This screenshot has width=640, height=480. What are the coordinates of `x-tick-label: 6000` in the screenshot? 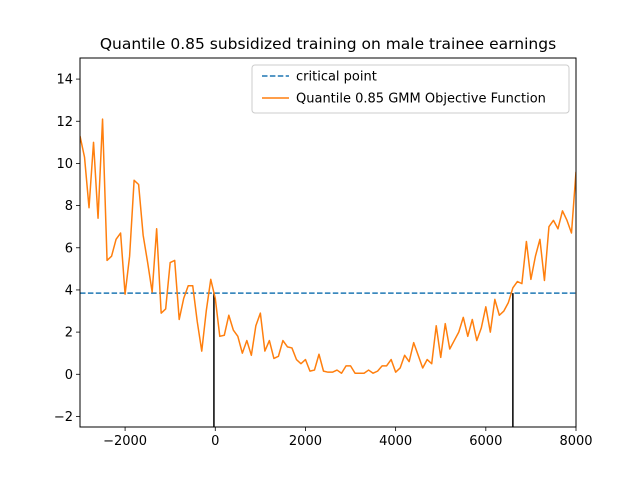 It's located at (485, 441).